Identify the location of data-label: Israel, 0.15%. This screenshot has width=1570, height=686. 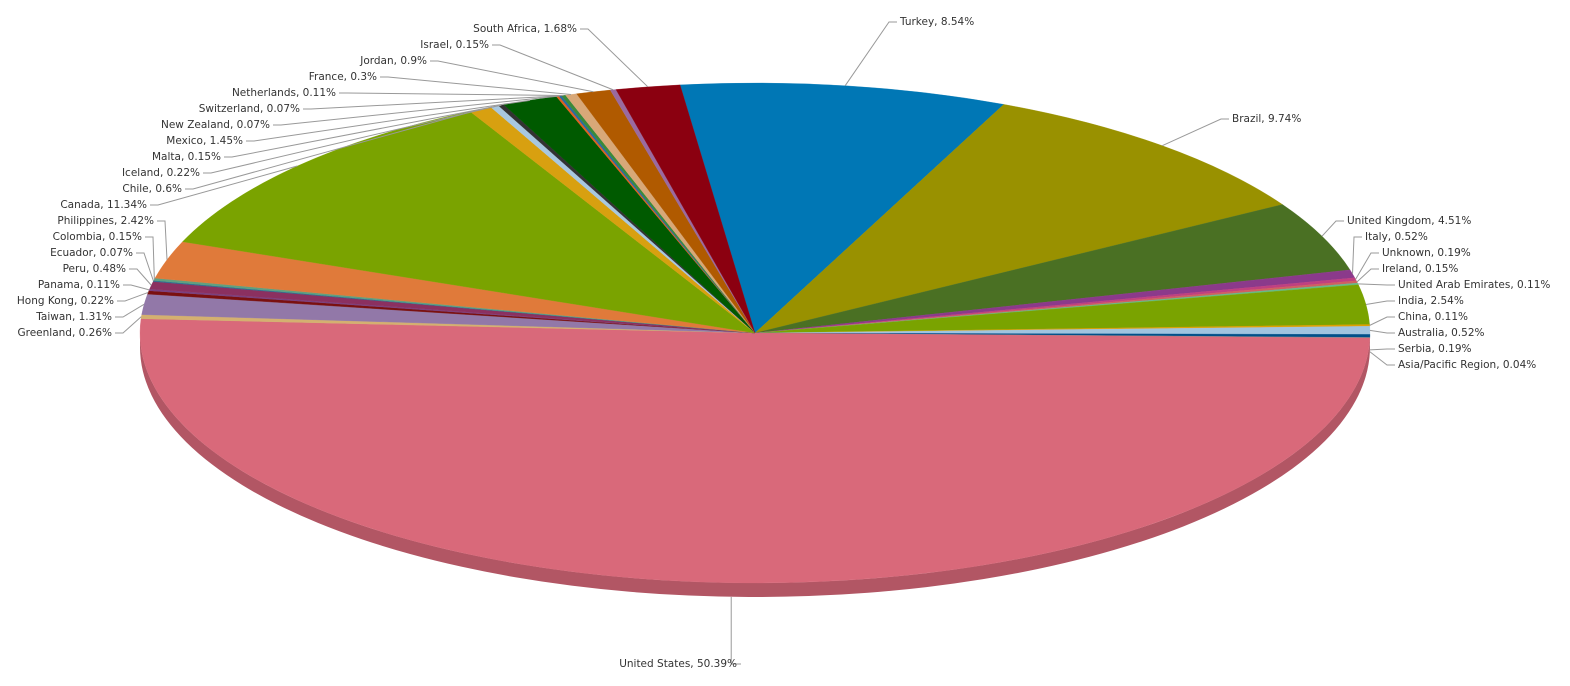
(454, 45).